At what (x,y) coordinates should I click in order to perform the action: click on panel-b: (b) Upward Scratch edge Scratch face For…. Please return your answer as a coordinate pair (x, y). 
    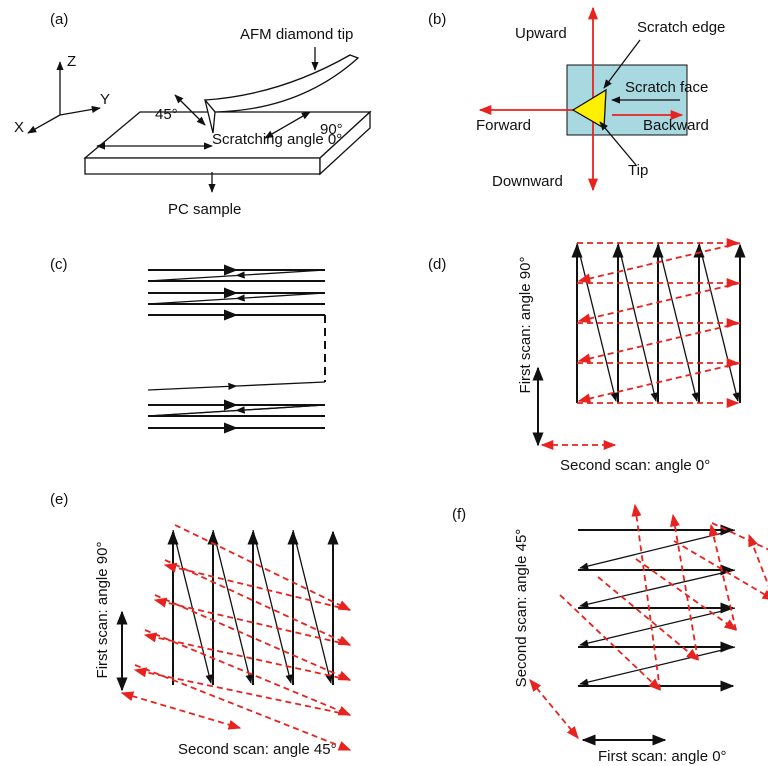
    Looking at the image, I should click on (576, 99).